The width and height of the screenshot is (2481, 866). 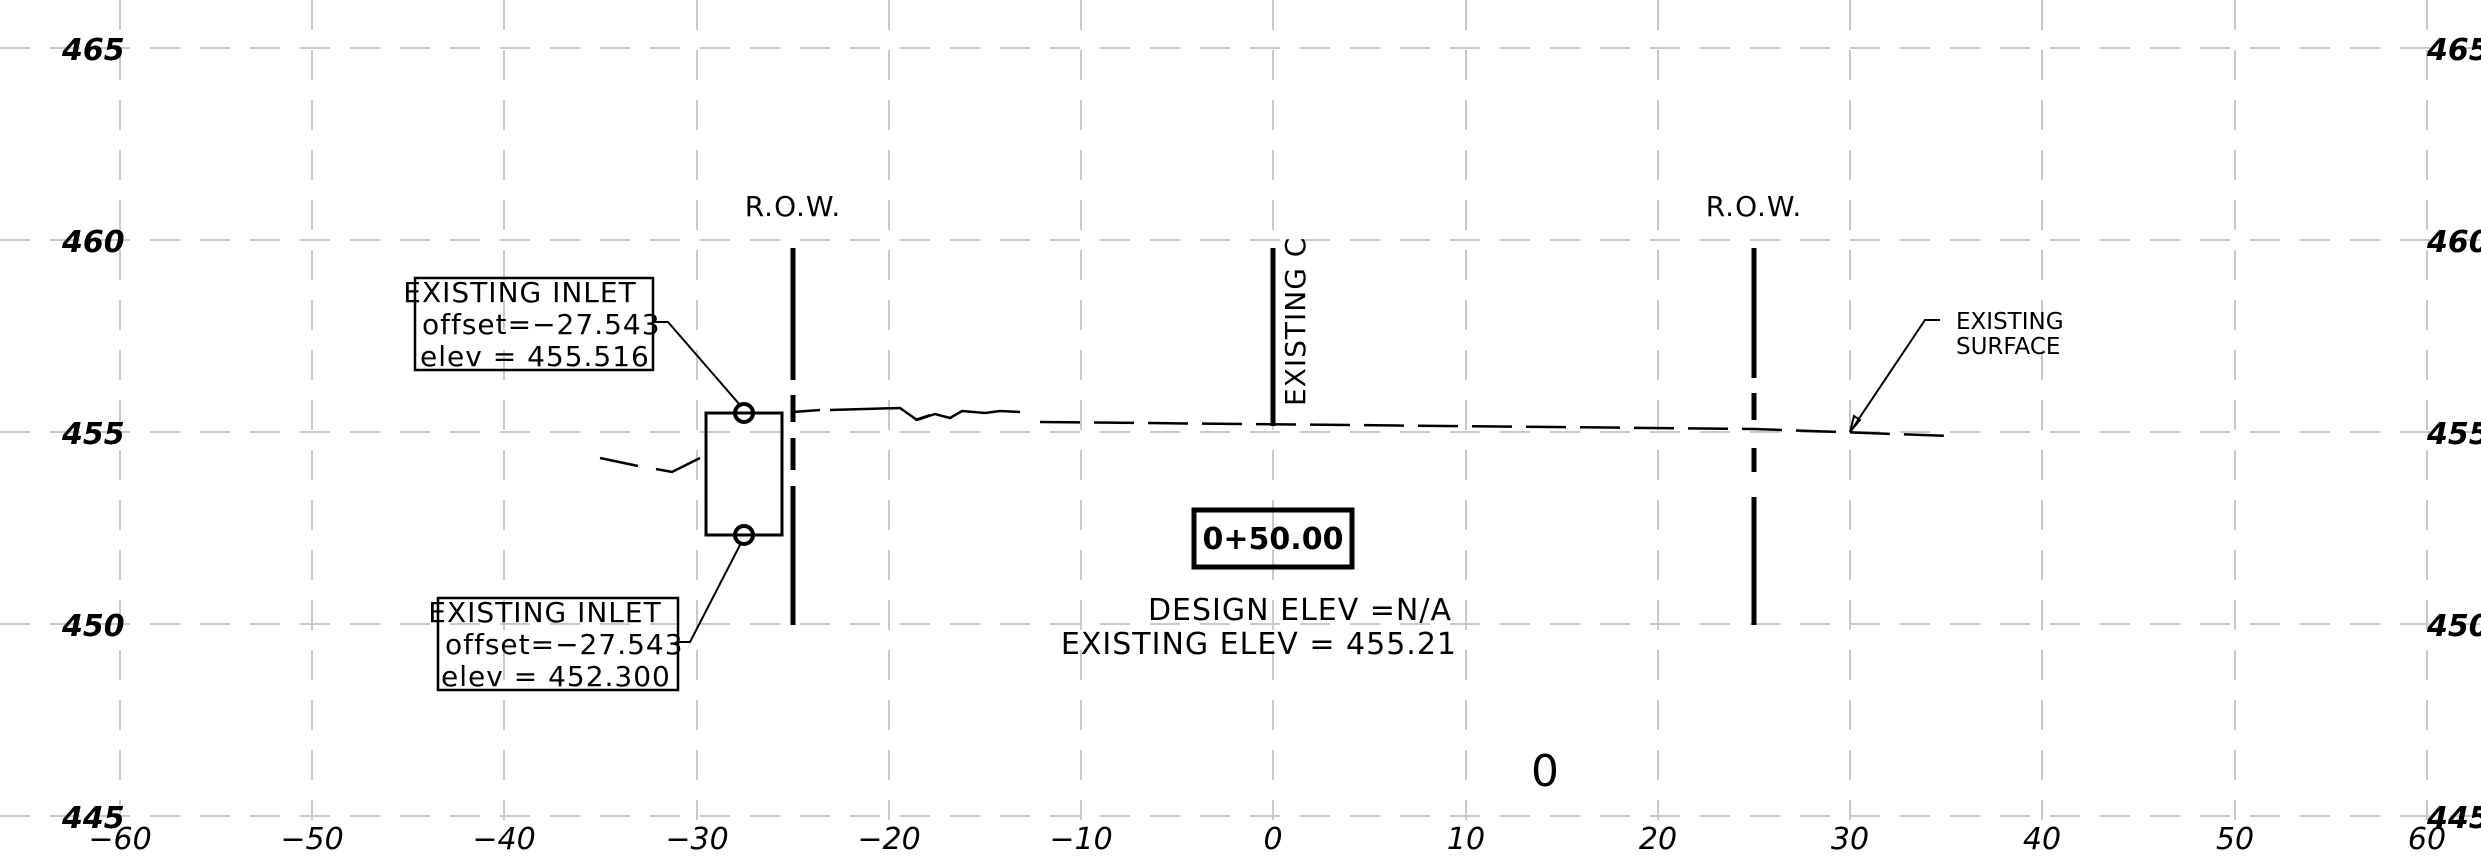 What do you see at coordinates (1956, 371) in the screenshot?
I see `surface-callout: EXISTING SURFACE` at bounding box center [1956, 371].